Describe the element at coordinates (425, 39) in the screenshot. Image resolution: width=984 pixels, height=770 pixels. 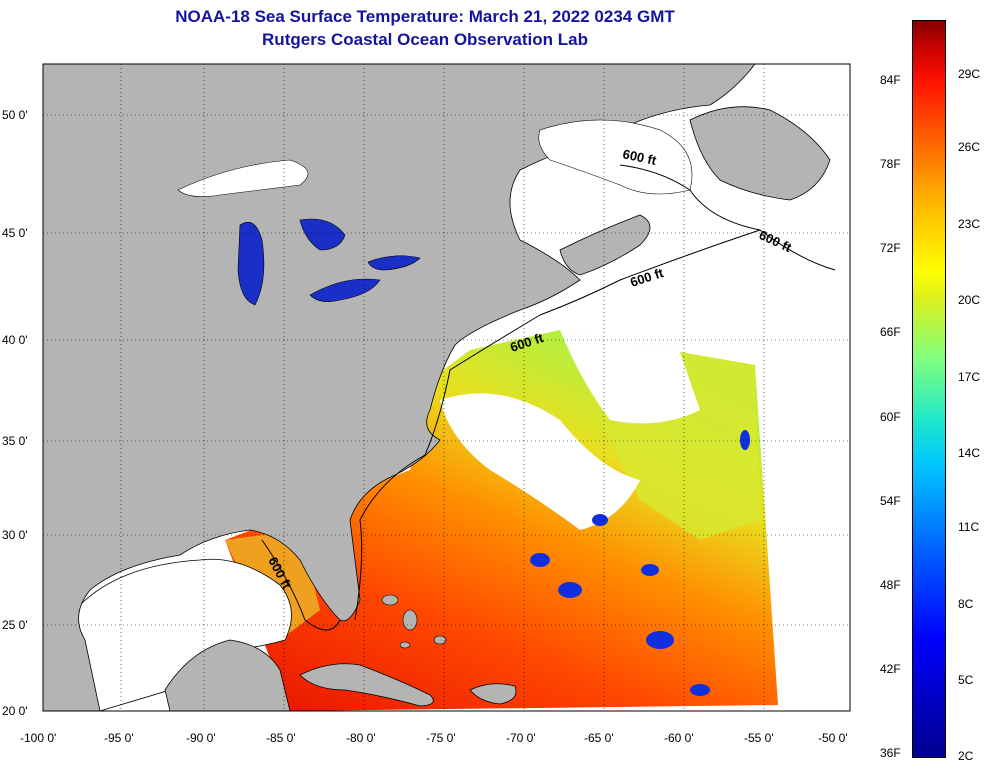
I see `map-subtitle: Rutgers Coastal Ocean Observation Lab` at that location.